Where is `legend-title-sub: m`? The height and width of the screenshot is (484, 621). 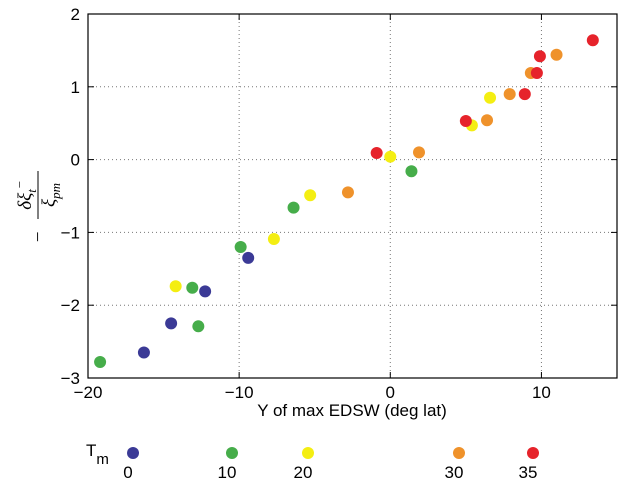 legend-title-sub: m is located at coordinates (102, 459).